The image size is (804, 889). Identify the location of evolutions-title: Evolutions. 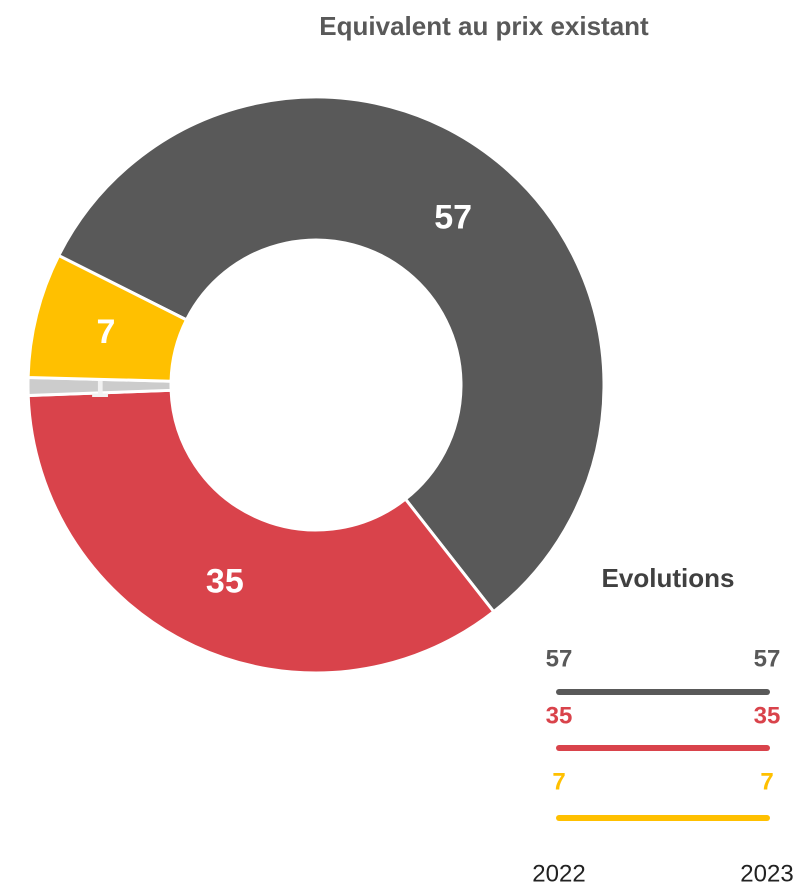
(668, 578).